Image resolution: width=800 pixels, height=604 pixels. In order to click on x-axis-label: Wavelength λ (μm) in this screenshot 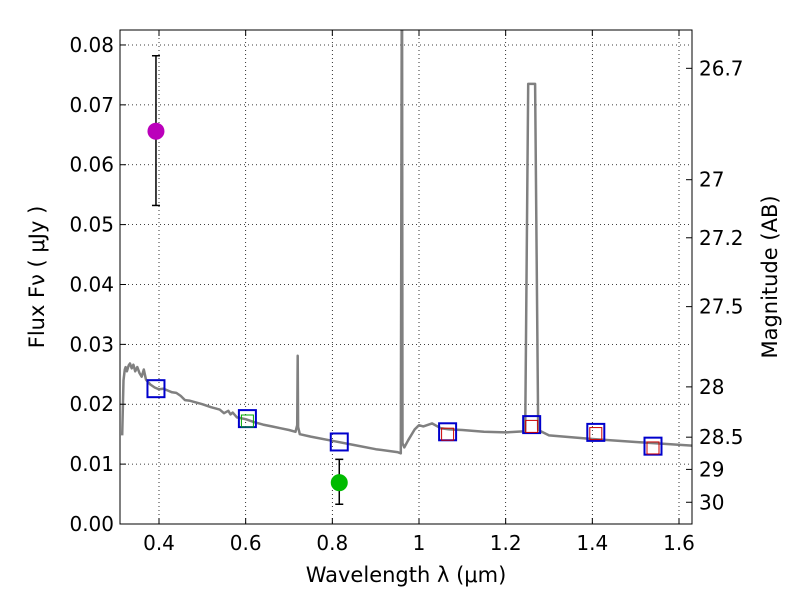, I will do `click(406, 575)`.